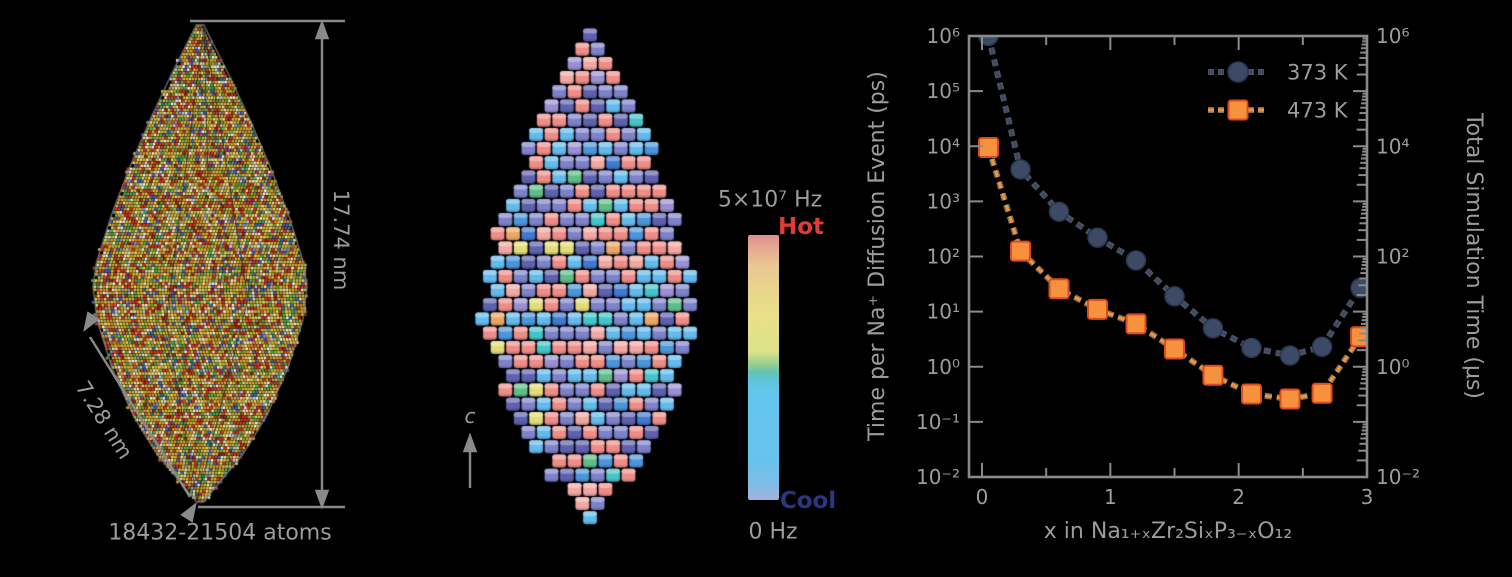 The image size is (1512, 577). What do you see at coordinates (1392, 36) in the screenshot?
I see `y-right-tick-label: 10⁶` at bounding box center [1392, 36].